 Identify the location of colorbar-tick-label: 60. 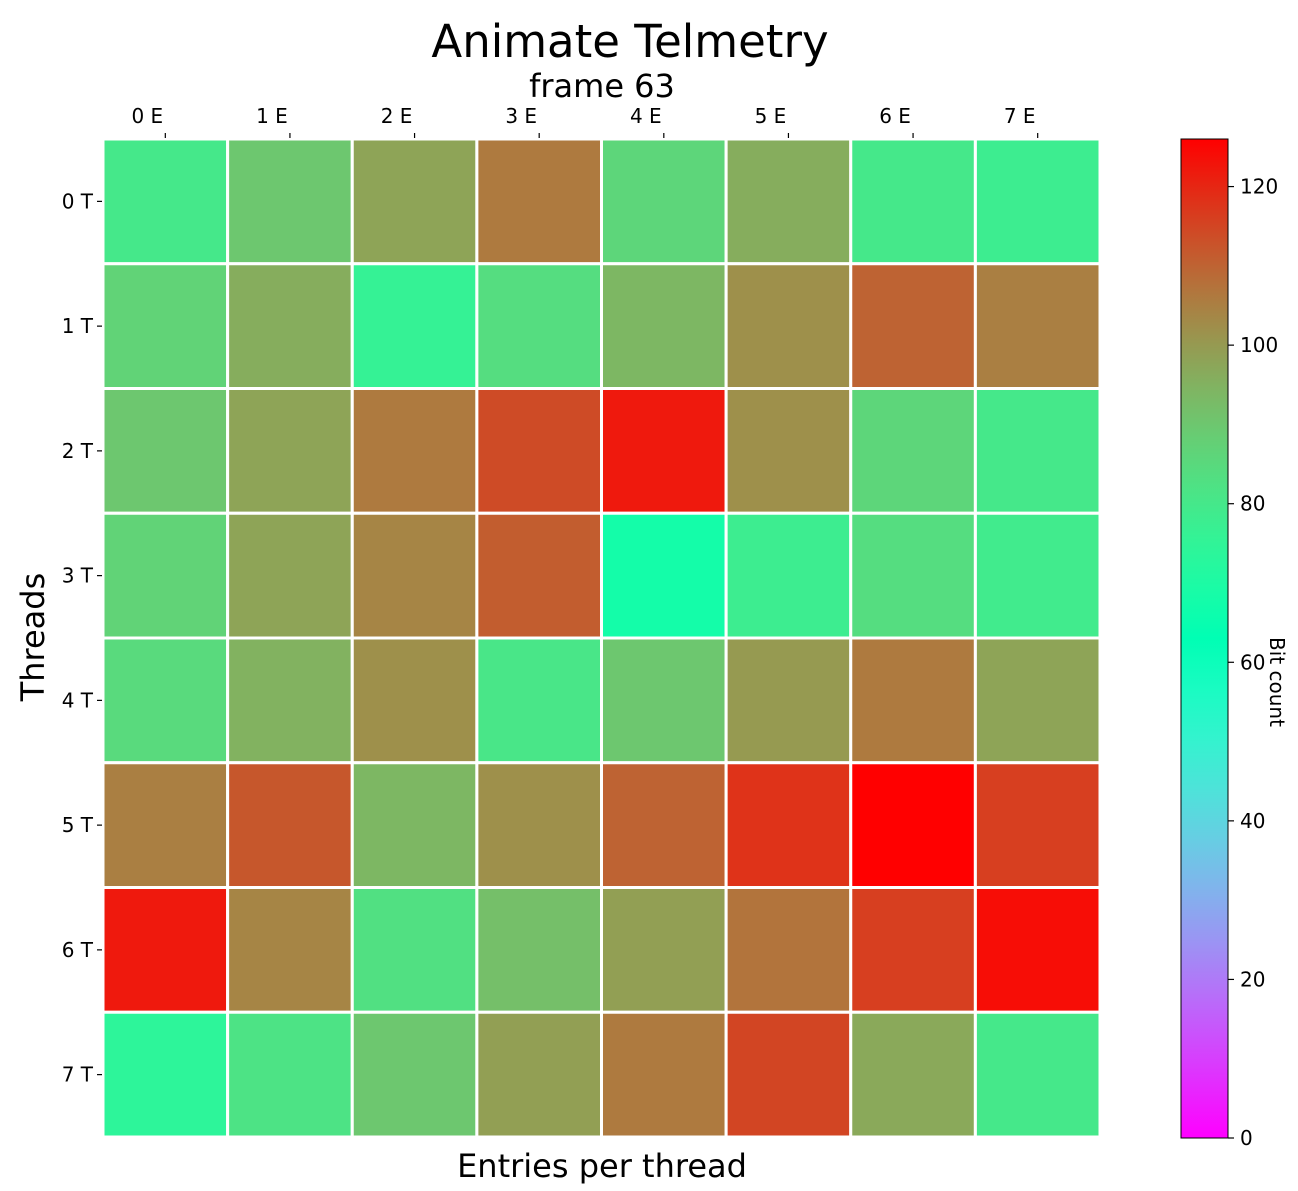
(1252, 662).